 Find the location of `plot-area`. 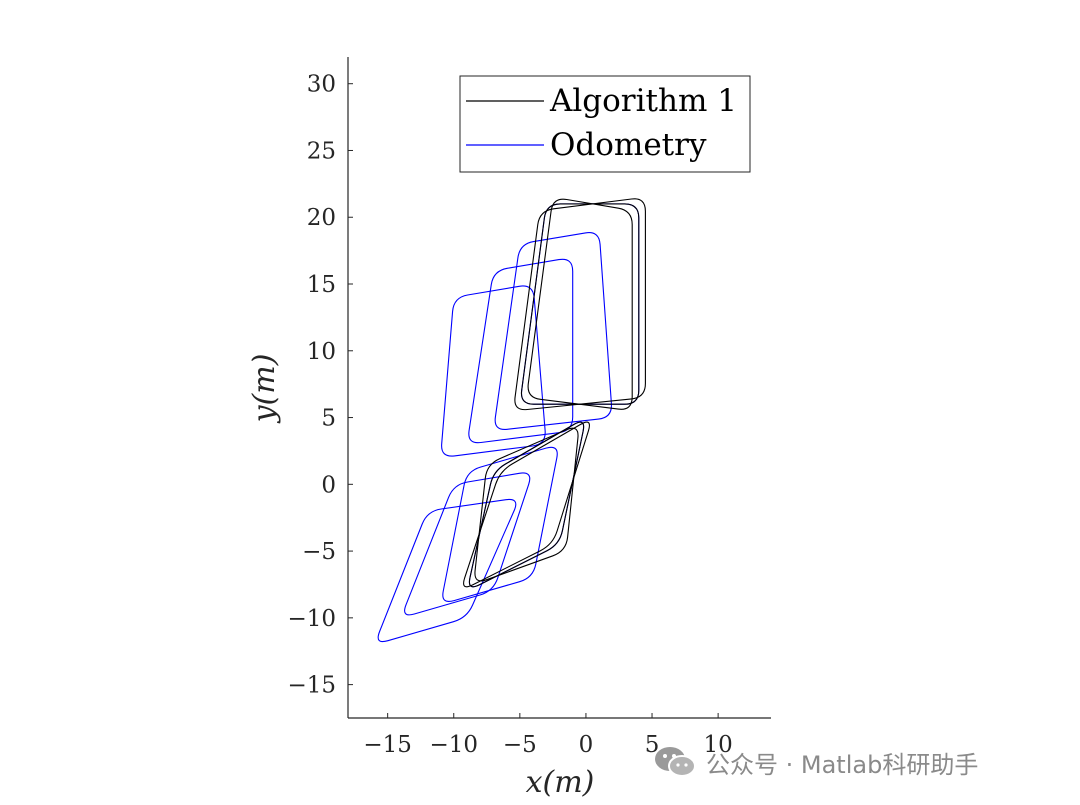

plot-area is located at coordinates (511, 420).